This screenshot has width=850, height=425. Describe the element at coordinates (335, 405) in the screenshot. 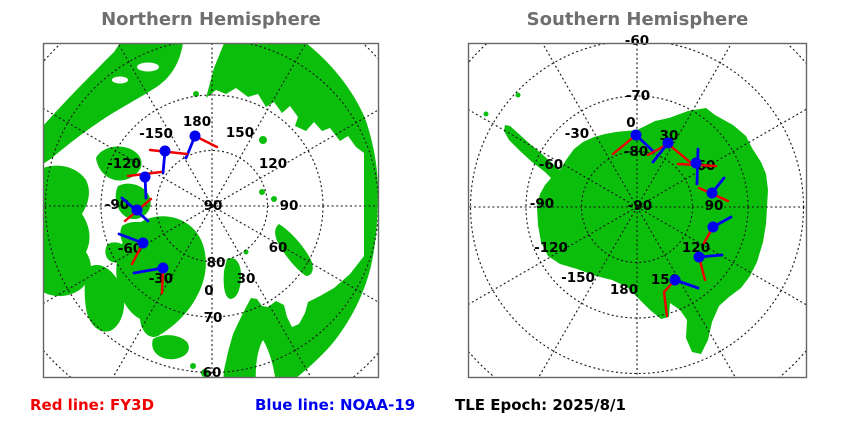

I see `legend-noaa19: Blue line: NOAA-19` at that location.